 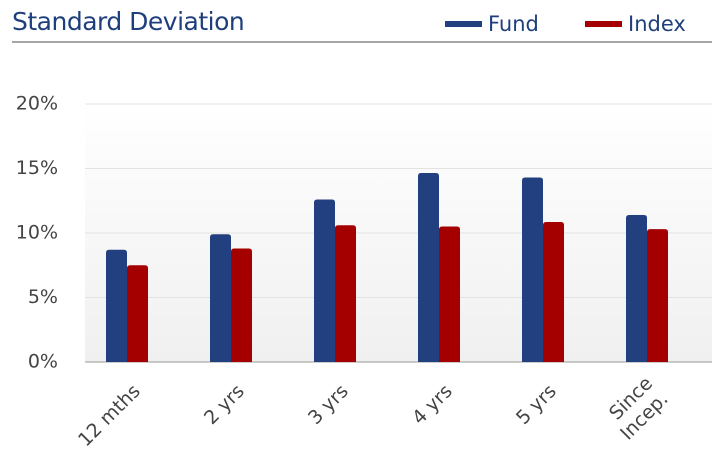 What do you see at coordinates (109, 415) in the screenshot?
I see `x-tick-label: 12 mths` at bounding box center [109, 415].